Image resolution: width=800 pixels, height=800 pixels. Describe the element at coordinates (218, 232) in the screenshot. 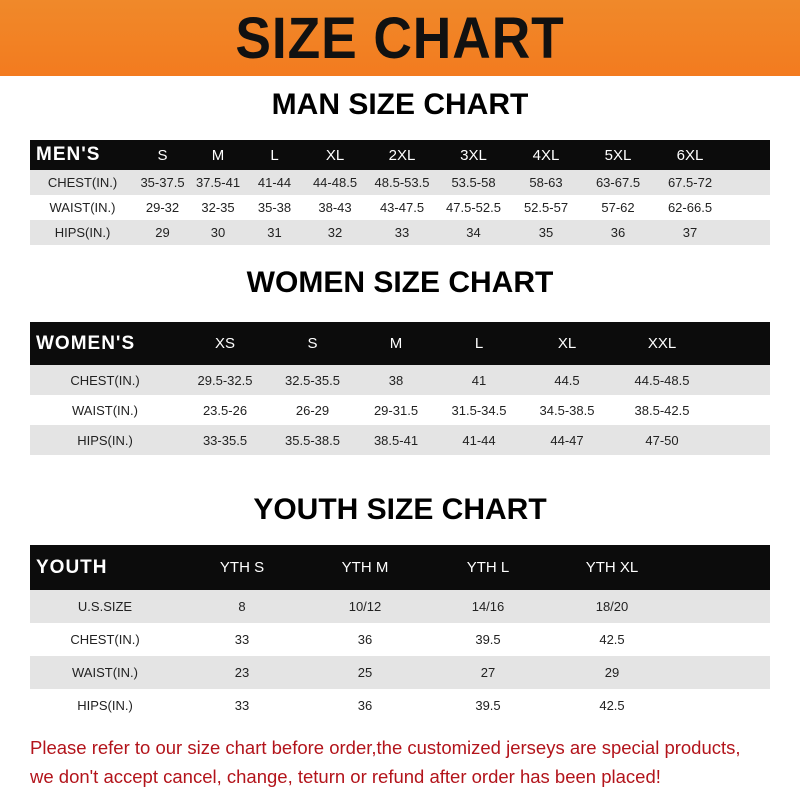

I see `table-cell: 30` at that location.